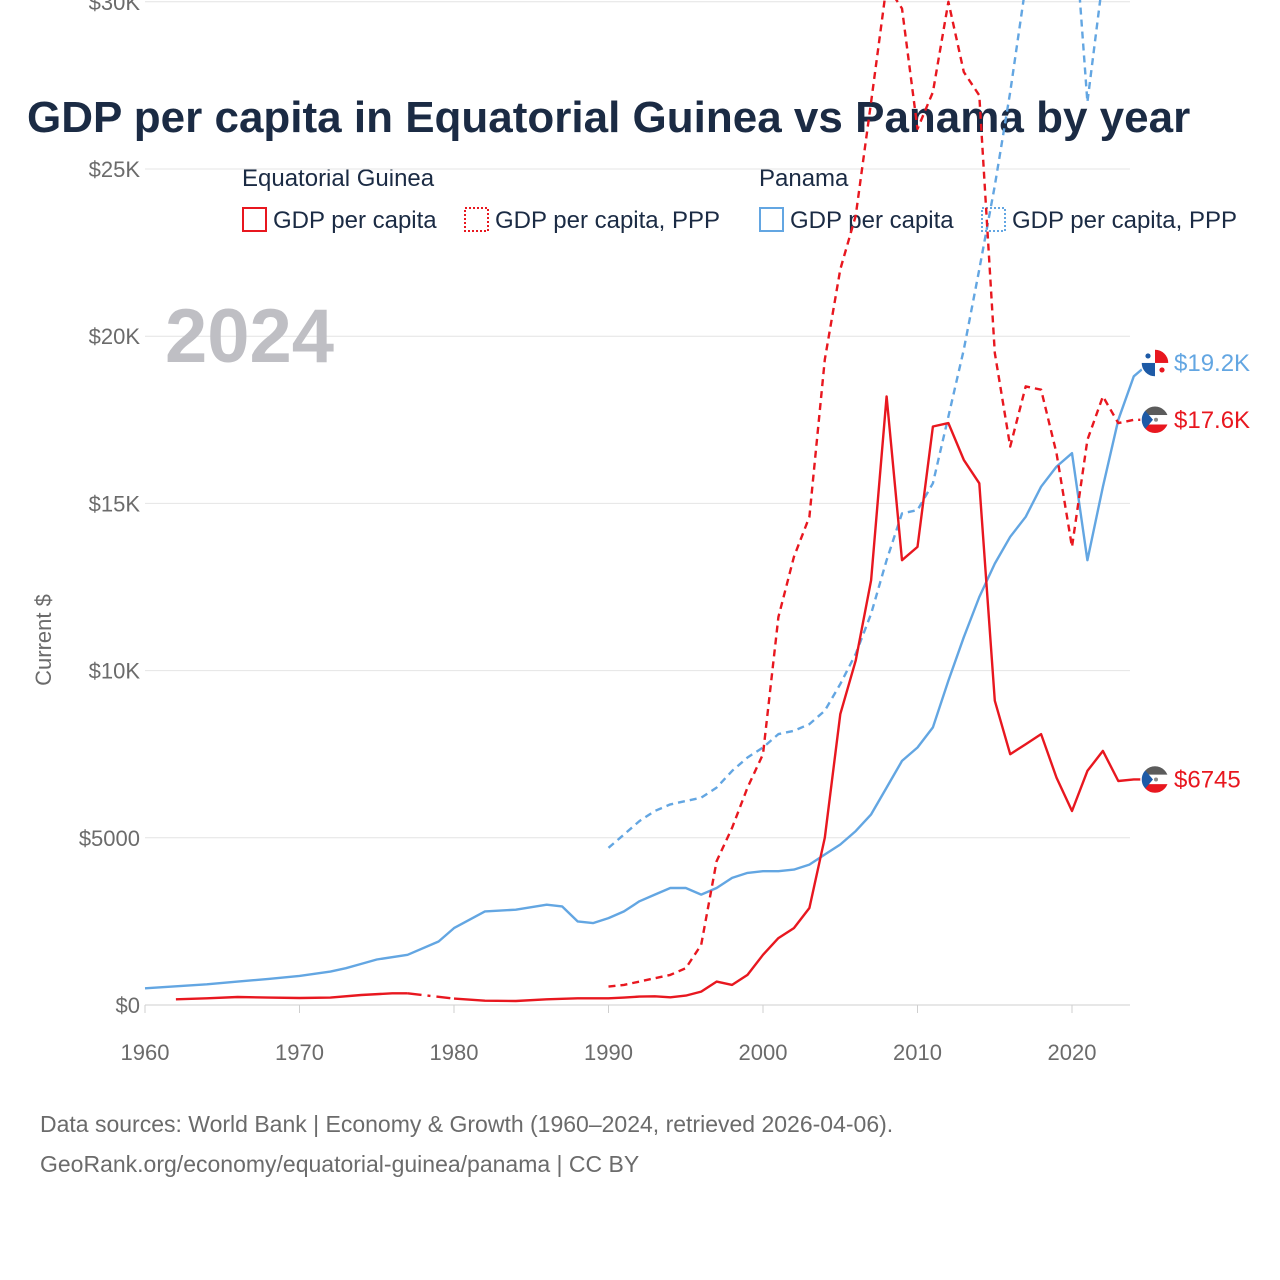  I want to click on legend-swatch-eg-gdp, so click(254, 219).